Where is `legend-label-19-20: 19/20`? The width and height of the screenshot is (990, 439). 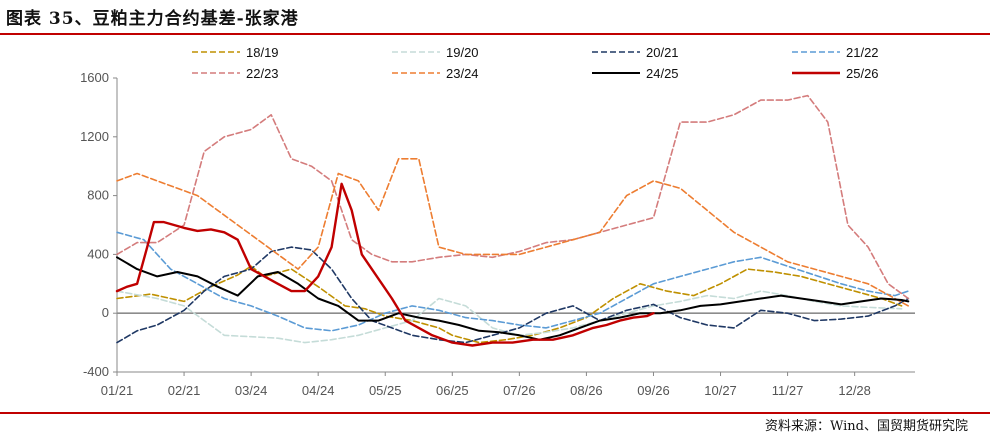 legend-label-19-20: 19/20 is located at coordinates (462, 52).